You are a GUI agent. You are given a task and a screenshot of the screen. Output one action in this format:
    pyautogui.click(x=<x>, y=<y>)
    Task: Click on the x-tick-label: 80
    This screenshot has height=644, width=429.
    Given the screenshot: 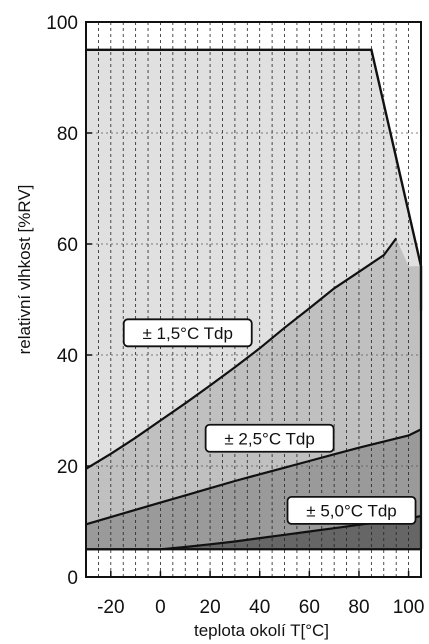 What is the action you would take?
    pyautogui.click(x=358, y=607)
    